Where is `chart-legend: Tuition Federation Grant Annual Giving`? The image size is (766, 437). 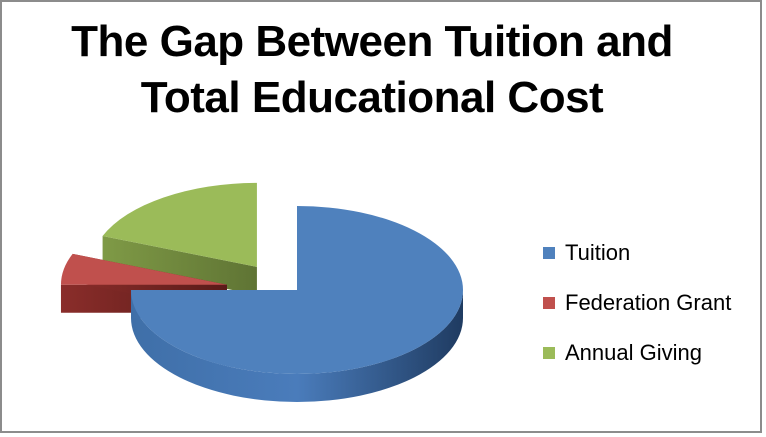 chart-legend: Tuition Federation Grant Annual Giving is located at coordinates (637, 303).